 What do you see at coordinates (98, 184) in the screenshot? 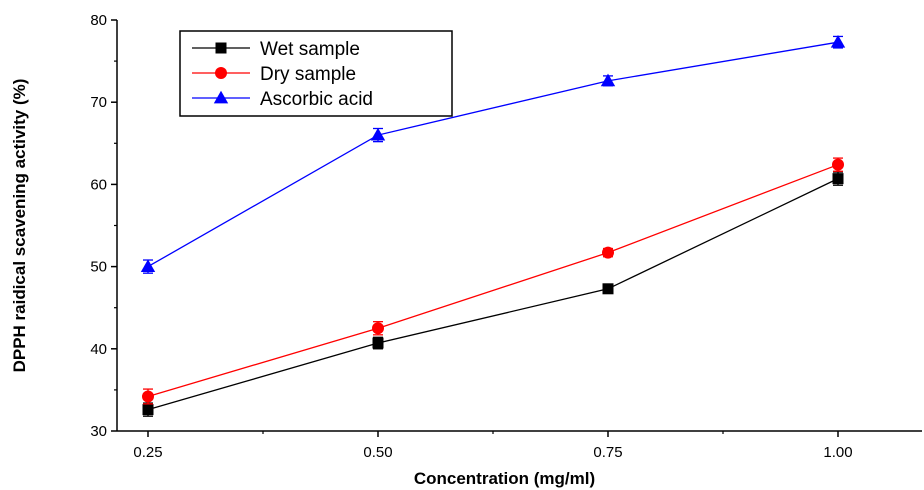
I see `y-tick-label: 60` at bounding box center [98, 184].